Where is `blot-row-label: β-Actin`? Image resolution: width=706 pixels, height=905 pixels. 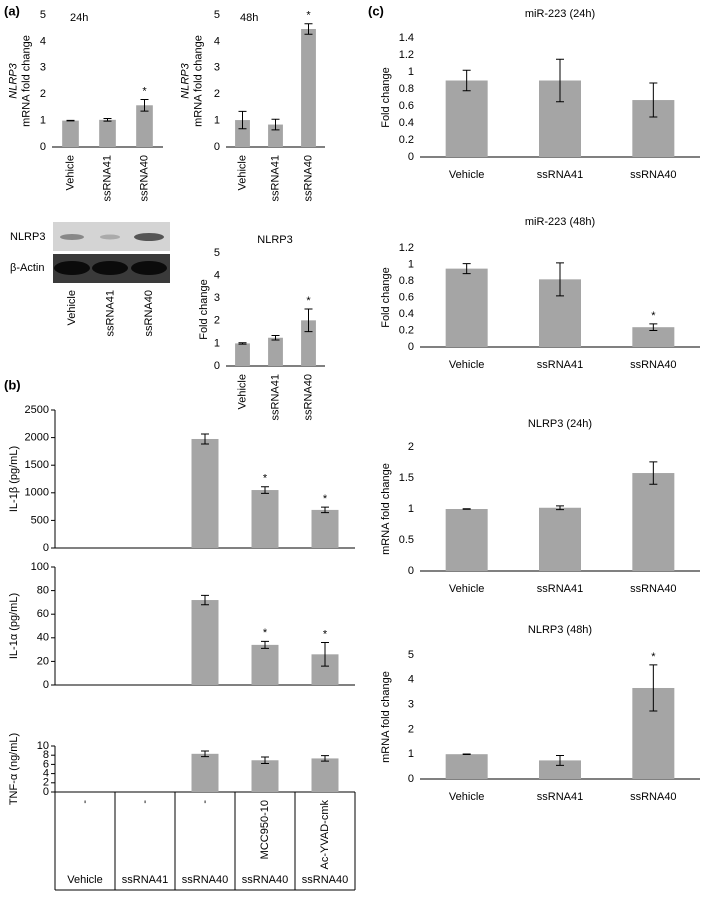
blot-row-label: β-Actin is located at coordinates (27, 268).